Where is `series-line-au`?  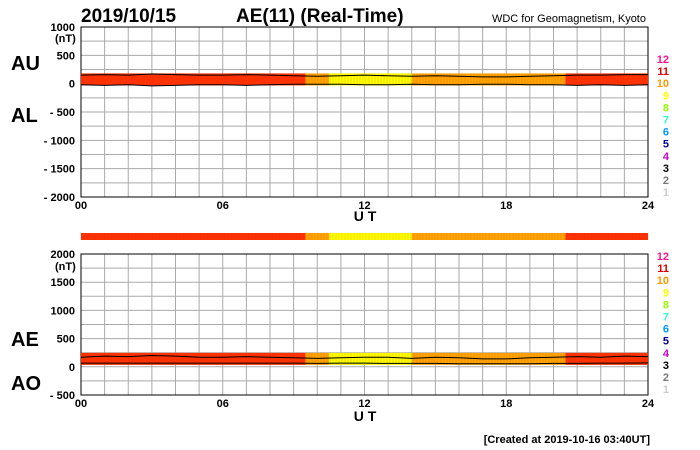 series-line-au is located at coordinates (364, 75).